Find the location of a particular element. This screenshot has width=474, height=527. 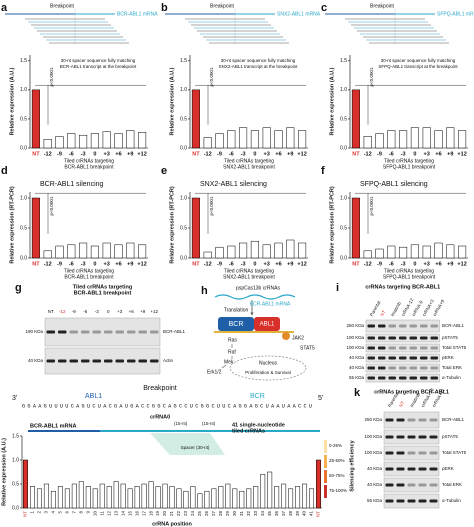

chart-title: BCR-ABL1 silencing is located at coordinates (72, 184).